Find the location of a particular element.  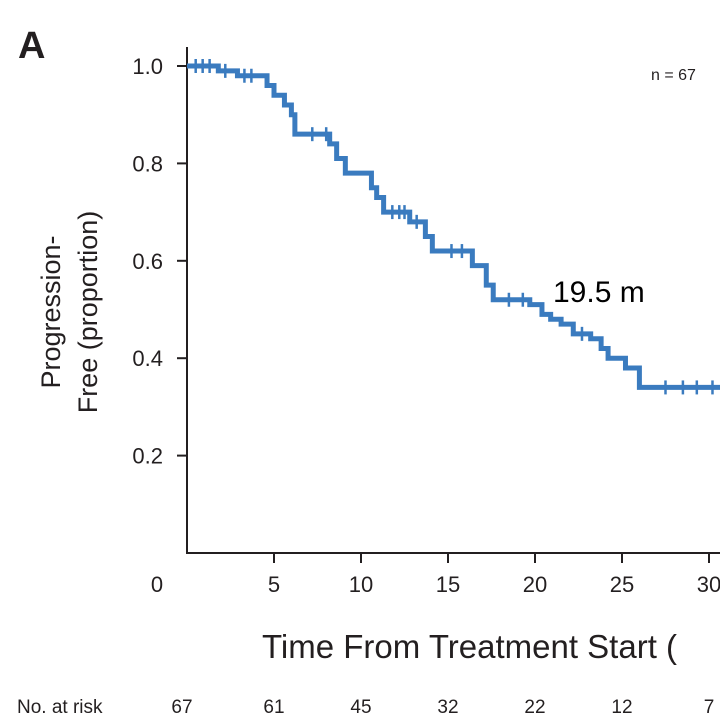

risk-table-value: 32 is located at coordinates (447, 707).